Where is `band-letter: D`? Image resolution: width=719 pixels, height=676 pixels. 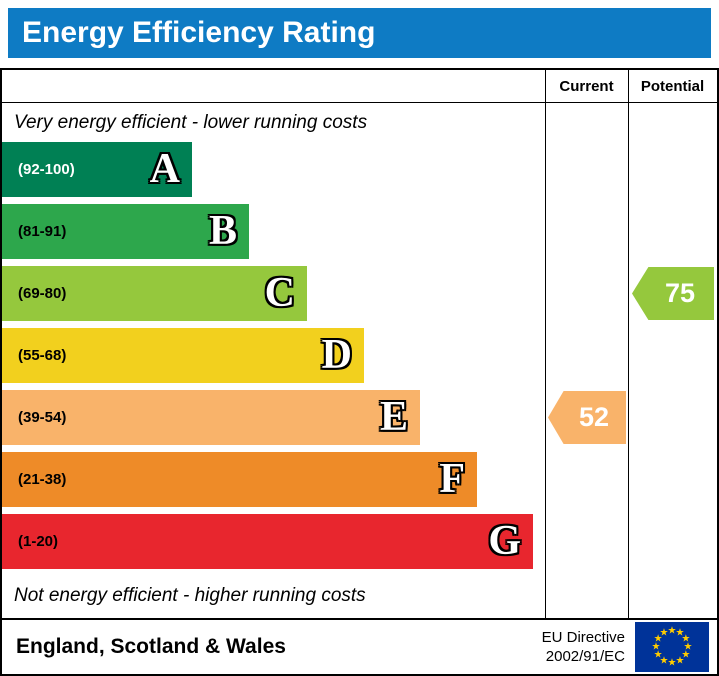 band-letter: D is located at coordinates (336, 355).